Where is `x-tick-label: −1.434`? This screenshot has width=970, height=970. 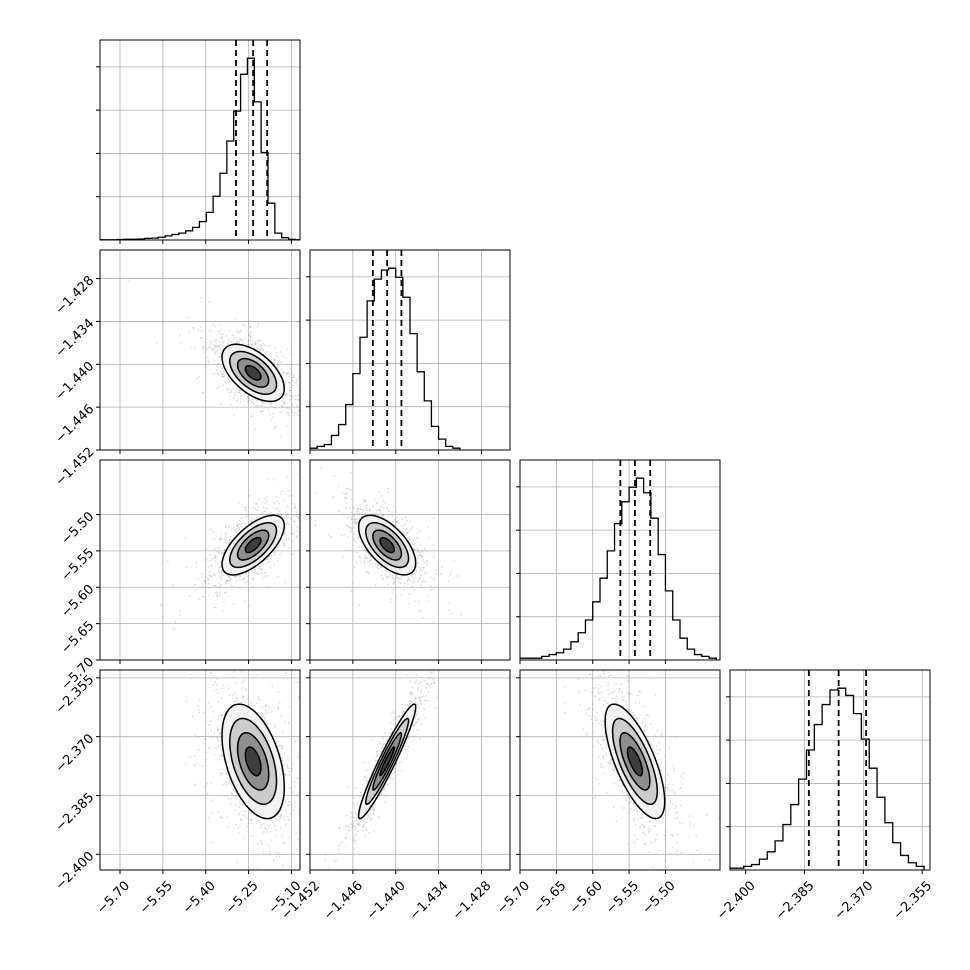 x-tick-label: −1.434 is located at coordinates (429, 900).